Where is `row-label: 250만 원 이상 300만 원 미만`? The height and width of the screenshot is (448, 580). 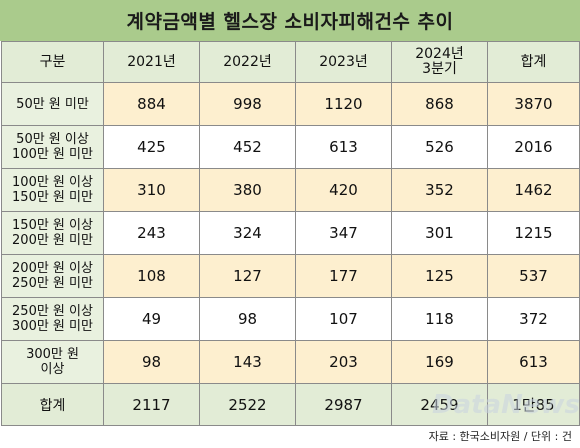 row-label: 250만 원 이상 300만 원 미만 is located at coordinates (52, 319).